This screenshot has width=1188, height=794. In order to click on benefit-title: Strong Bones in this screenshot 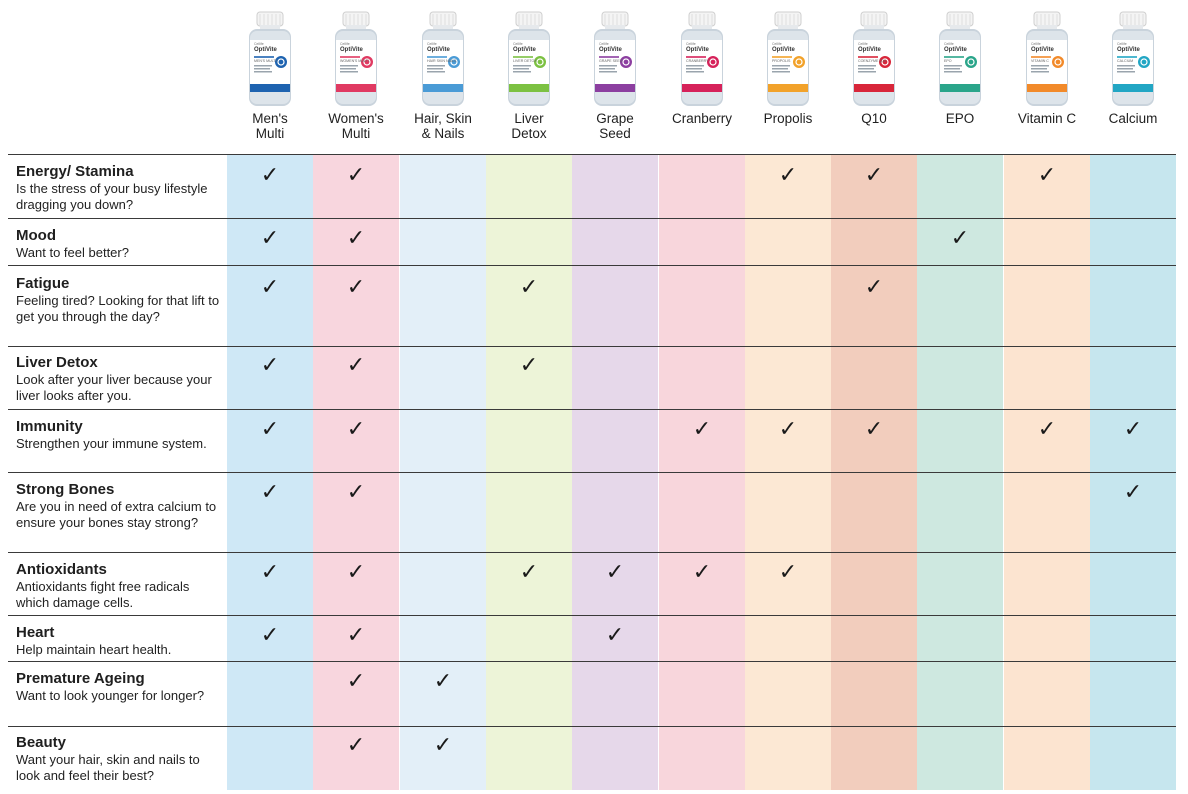, I will do `click(65, 489)`.